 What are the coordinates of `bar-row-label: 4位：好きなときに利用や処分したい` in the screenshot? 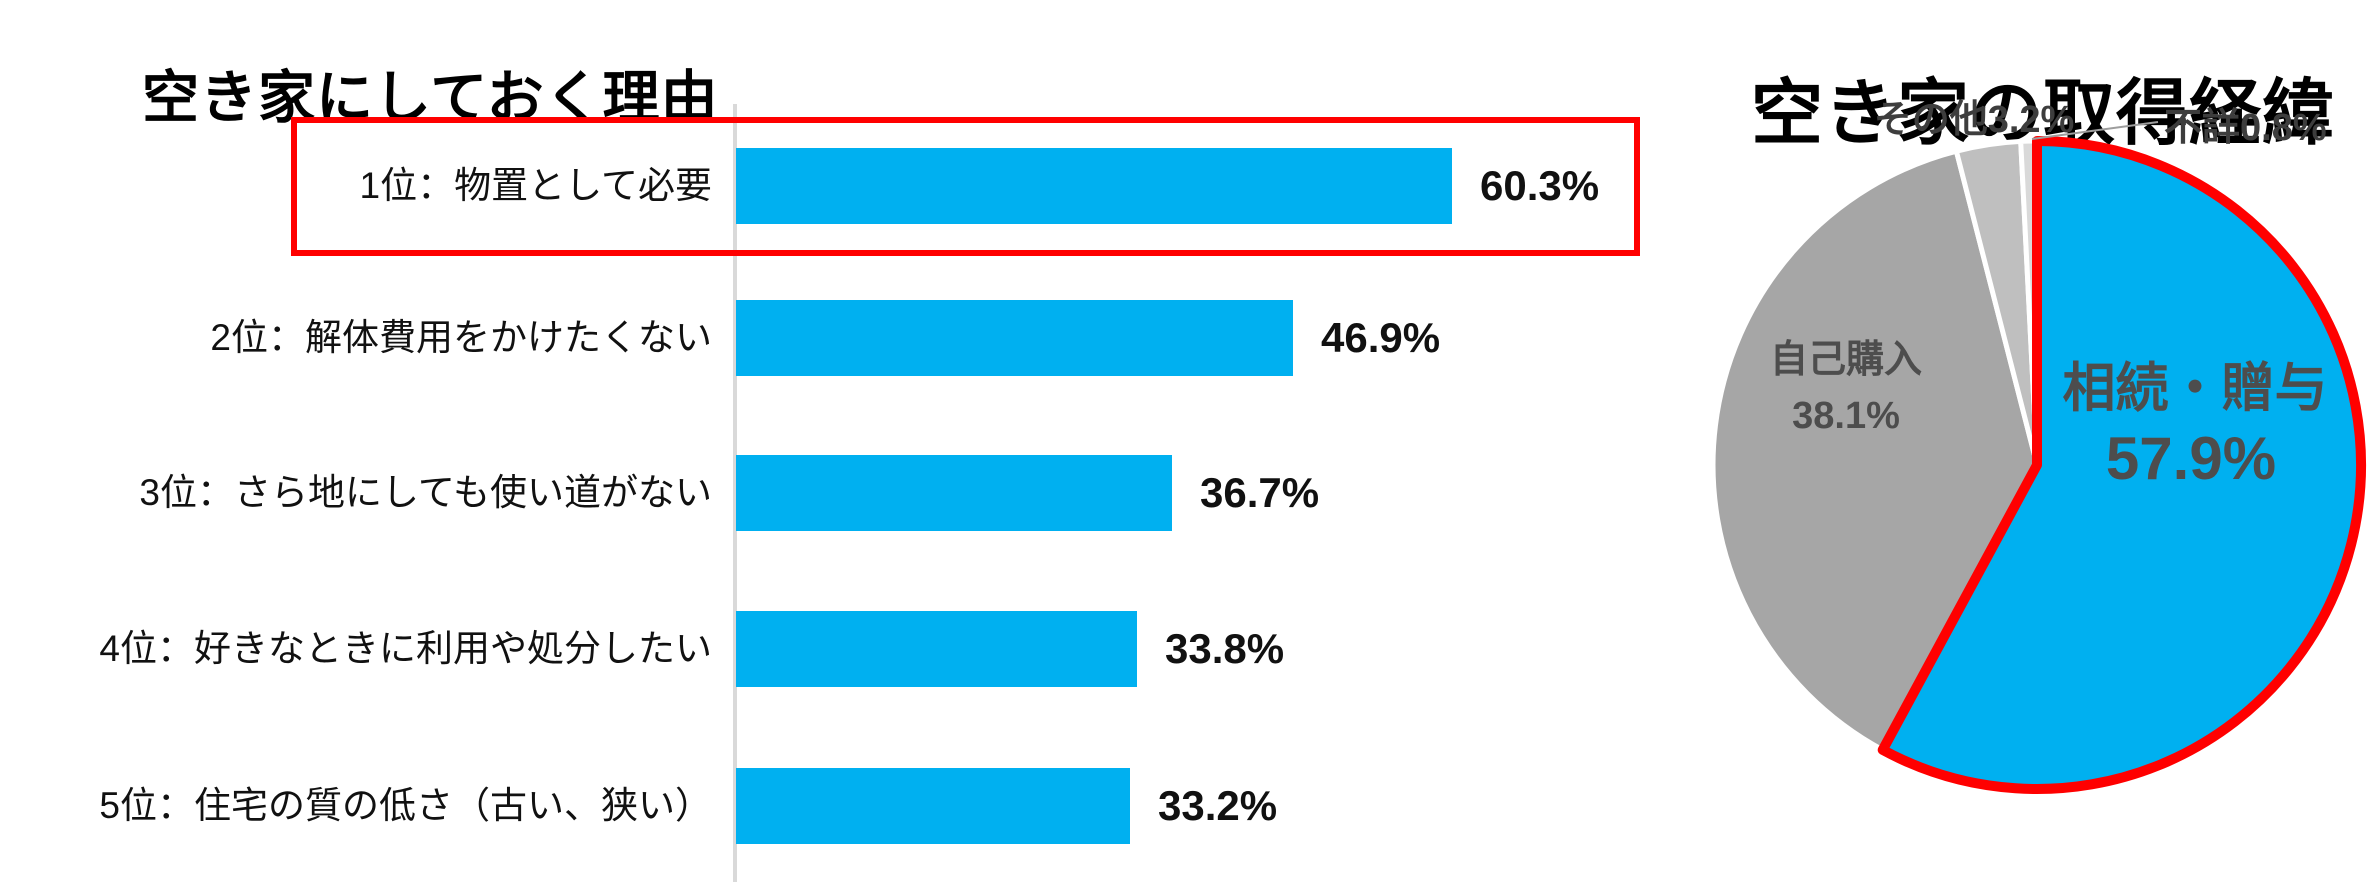 It's located at (405, 648).